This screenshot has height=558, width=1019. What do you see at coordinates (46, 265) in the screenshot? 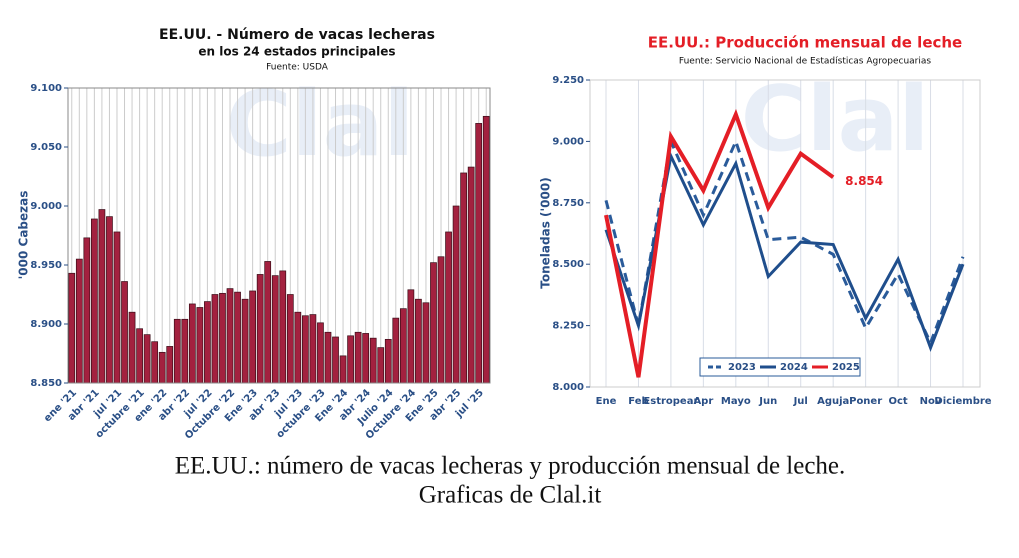
I see `y-tick-label: 8.950` at bounding box center [46, 265].